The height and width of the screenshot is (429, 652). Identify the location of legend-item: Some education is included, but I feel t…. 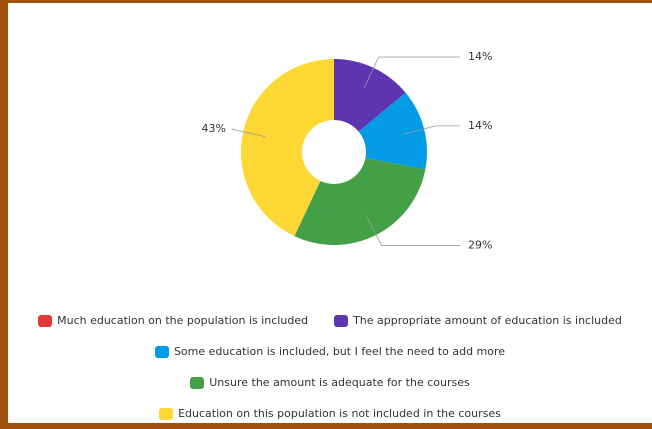
(330, 351).